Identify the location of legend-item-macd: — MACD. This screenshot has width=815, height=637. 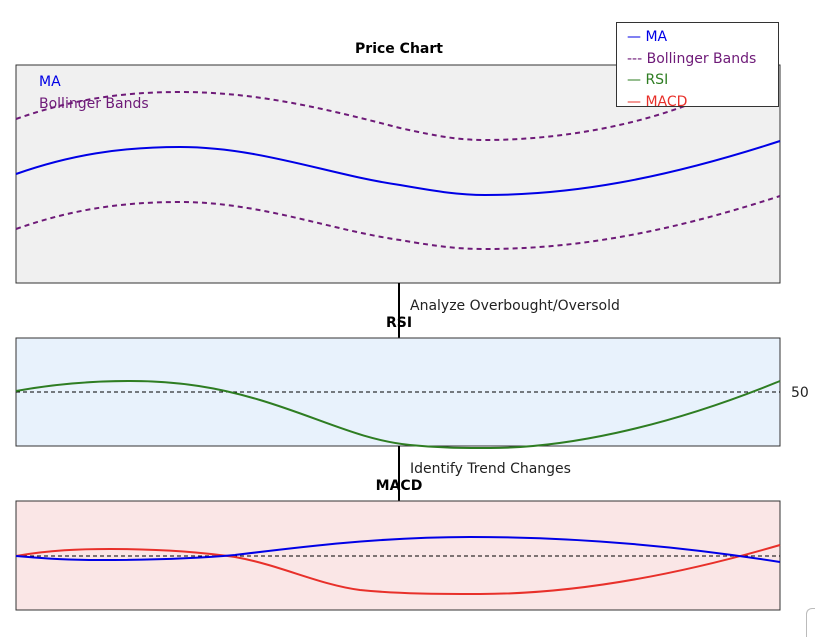
(702, 99).